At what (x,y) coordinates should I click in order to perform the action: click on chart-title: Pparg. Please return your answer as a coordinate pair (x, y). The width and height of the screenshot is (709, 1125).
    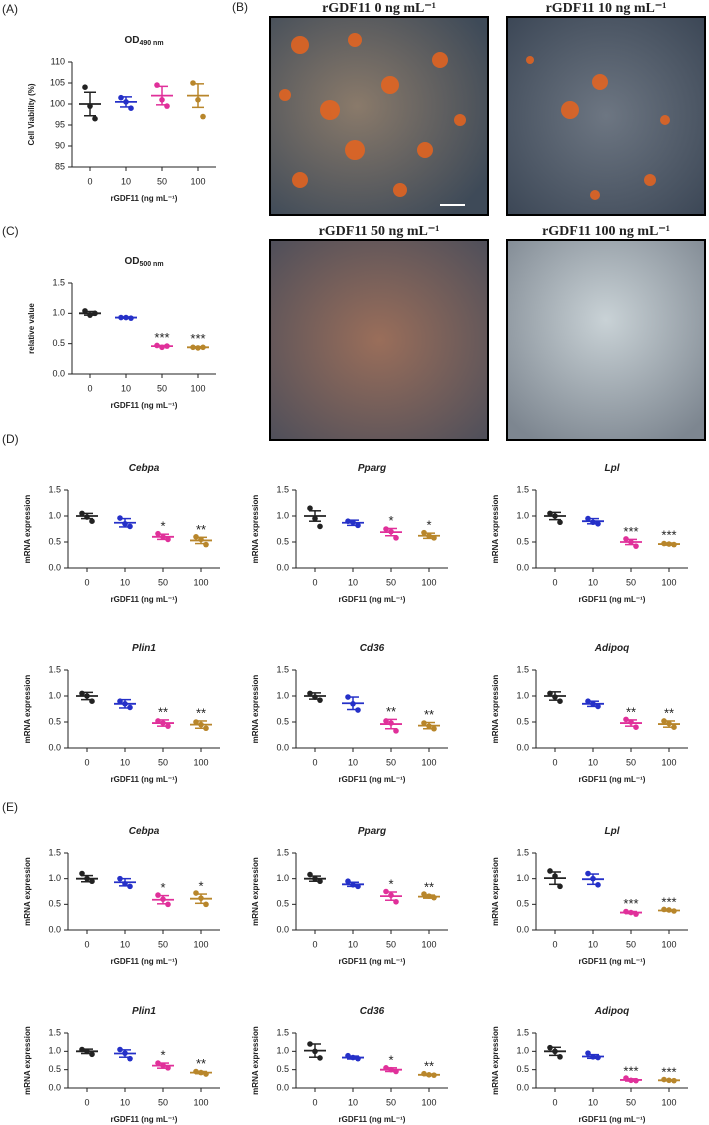
    Looking at the image, I should click on (372, 468).